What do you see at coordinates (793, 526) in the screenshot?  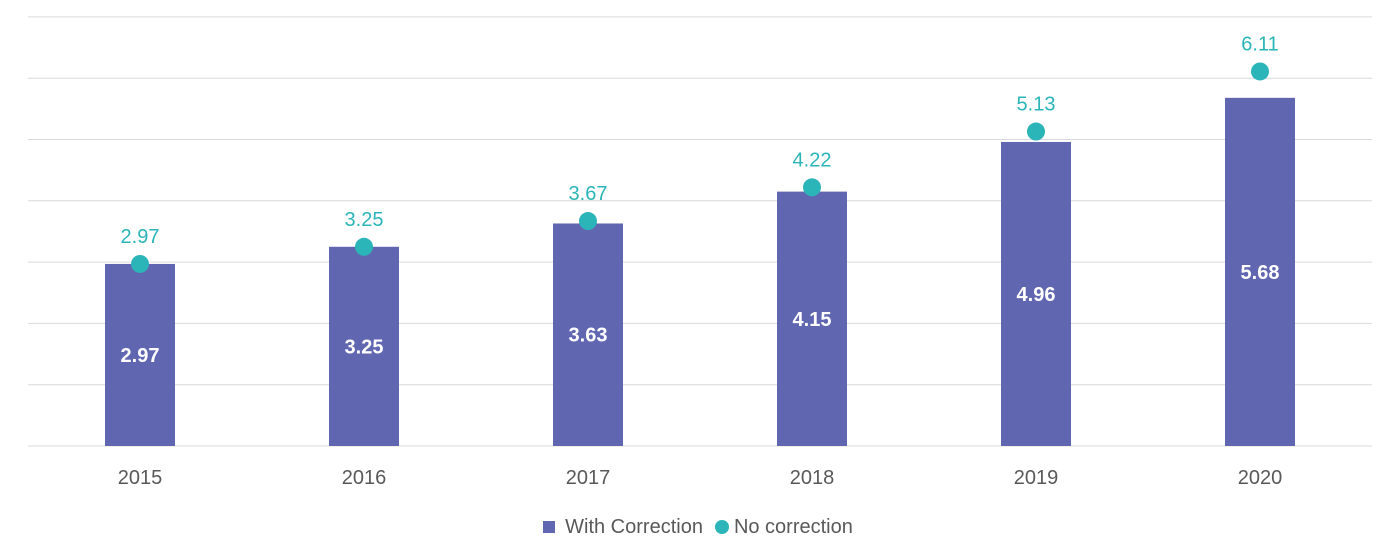 I see `legend-label-no-correction: No correction` at bounding box center [793, 526].